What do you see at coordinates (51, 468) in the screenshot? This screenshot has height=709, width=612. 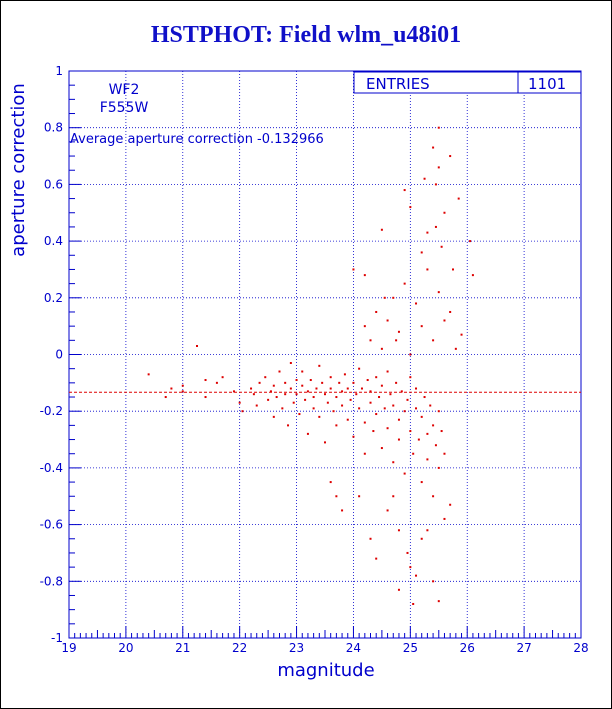 I see `y-tick-label: -0.4` at bounding box center [51, 468].